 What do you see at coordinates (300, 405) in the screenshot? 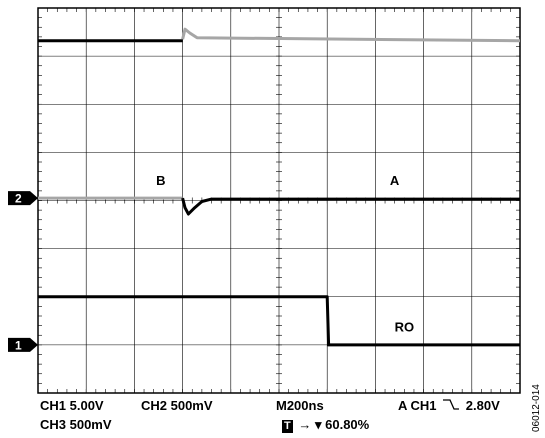
I see `timebase-readout: M200ns` at bounding box center [300, 405].